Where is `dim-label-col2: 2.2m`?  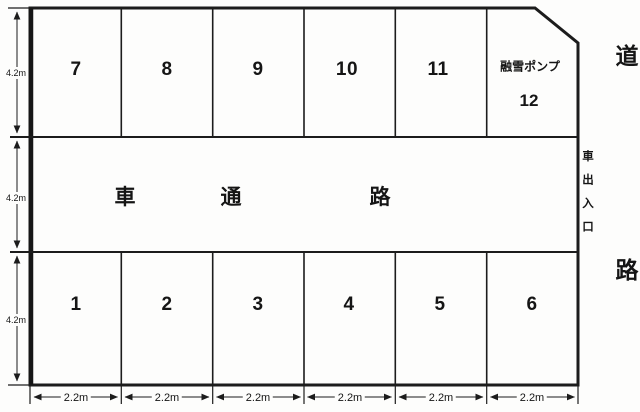
dim-label-col2: 2.2m is located at coordinates (167, 398).